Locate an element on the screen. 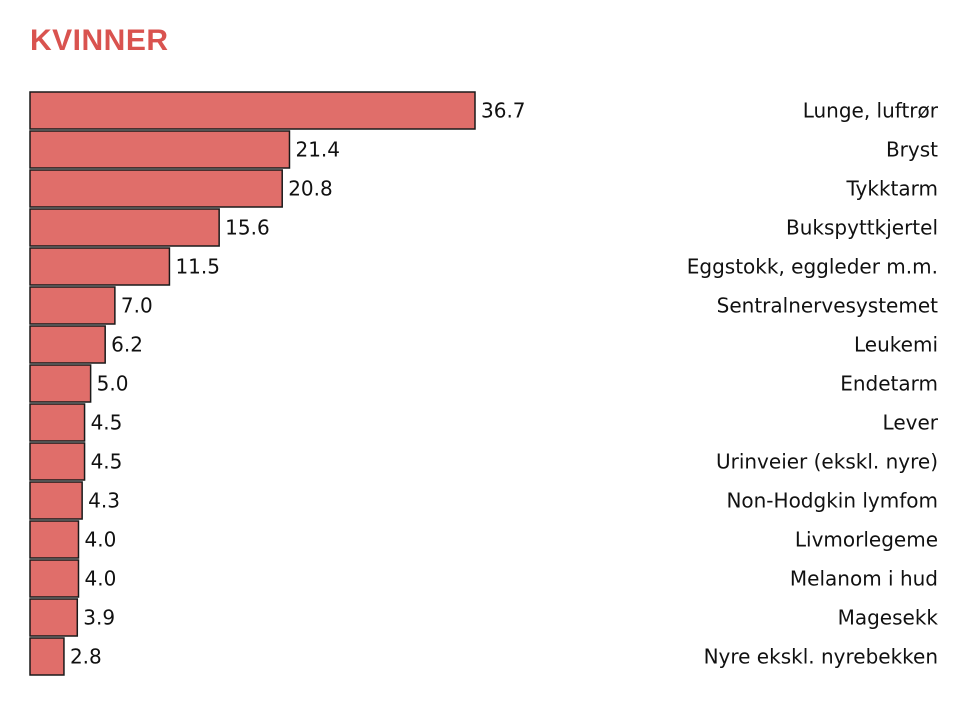 Image resolution: width=970 pixels, height=706 pixels. value-label: 4.3 is located at coordinates (104, 501).